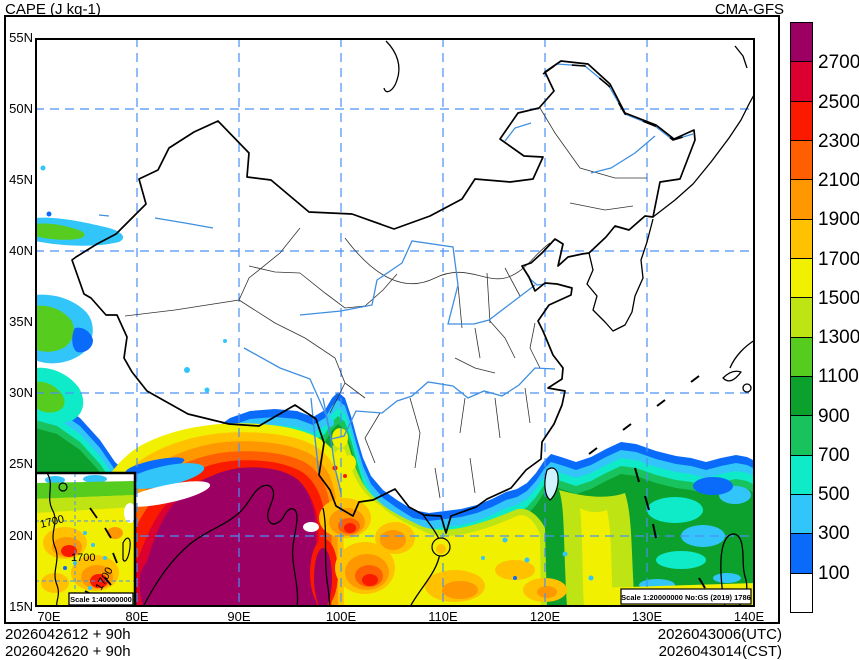 Image resolution: width=859 pixels, height=660 pixels. Describe the element at coordinates (239, 616) in the screenshot. I see `lon-label-90e: 90E` at that location.